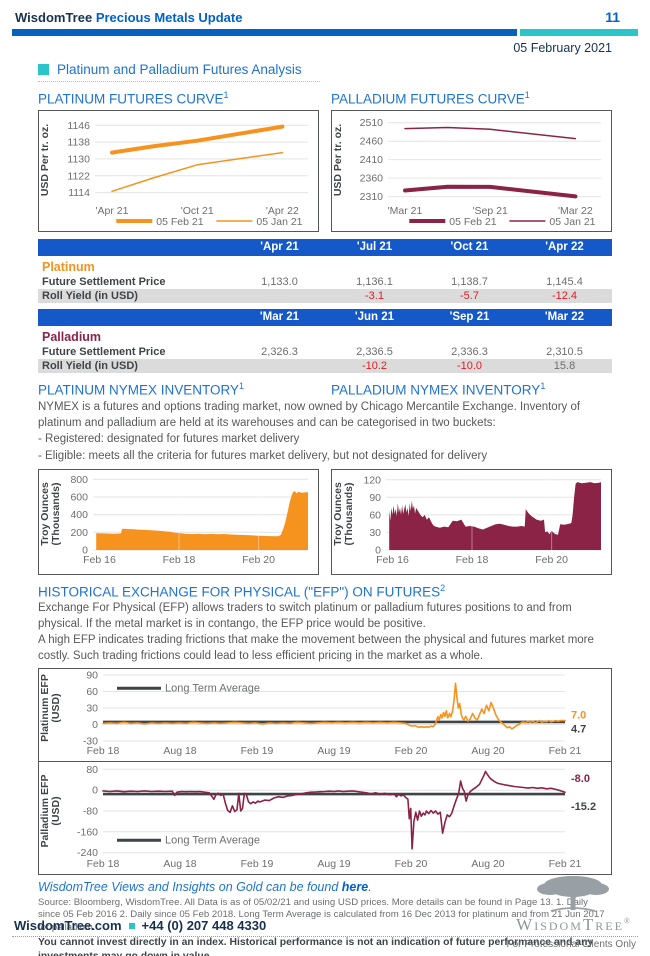 The image size is (650, 956). I want to click on svg-text: 'Apr 21, so click(112, 211).